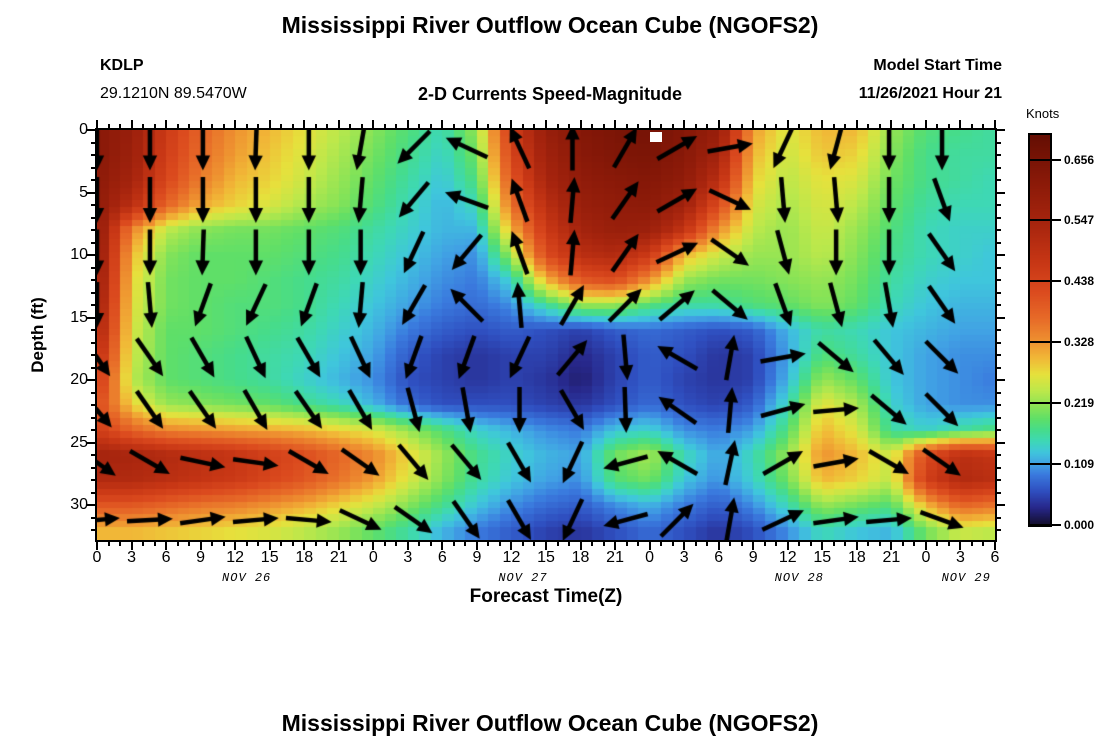  What do you see at coordinates (656, 137) in the screenshot?
I see `white-square-marker` at bounding box center [656, 137].